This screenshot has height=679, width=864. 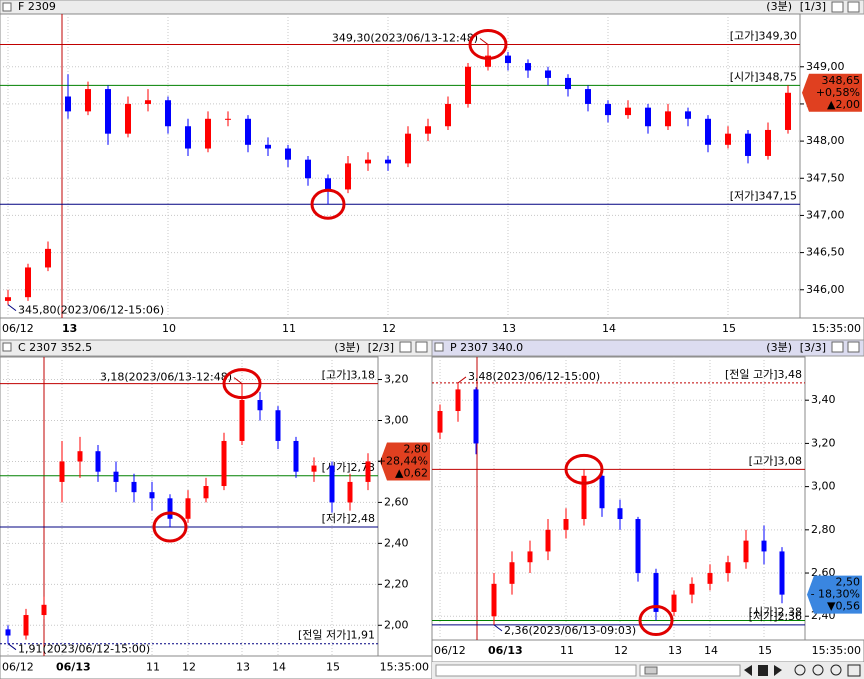 I want to click on zoom-out, so click(x=818, y=670).